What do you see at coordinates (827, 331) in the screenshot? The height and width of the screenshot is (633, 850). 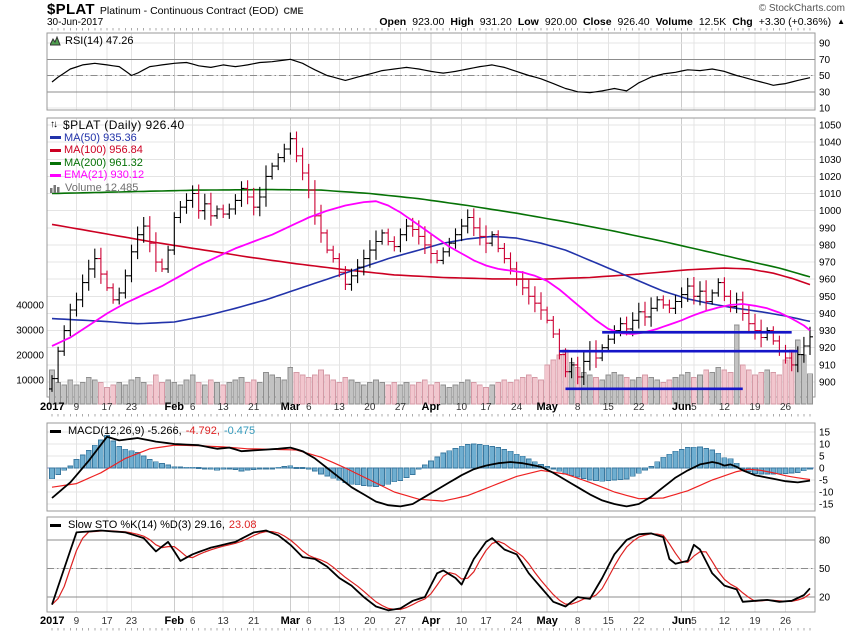 I see `svg-text: 930` at bounding box center [827, 331].